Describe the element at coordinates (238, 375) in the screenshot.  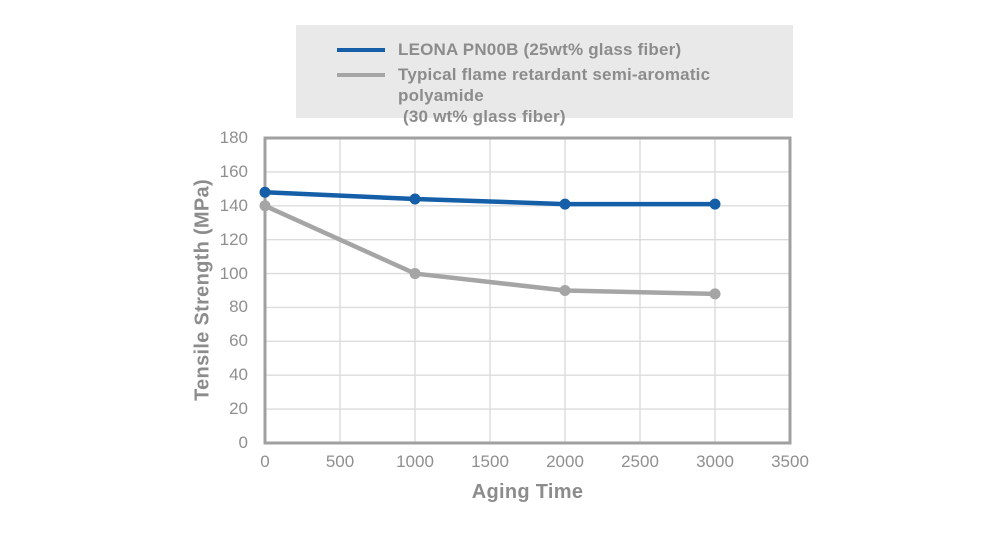
I see `y-tick-label: 40` at that location.